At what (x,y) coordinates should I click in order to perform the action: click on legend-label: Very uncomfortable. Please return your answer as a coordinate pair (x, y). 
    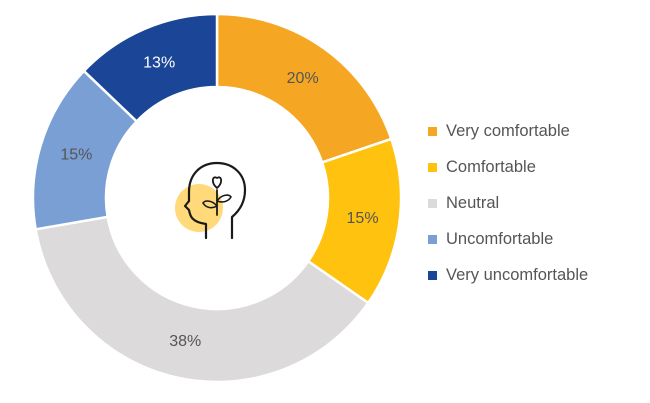
    Looking at the image, I should click on (517, 274).